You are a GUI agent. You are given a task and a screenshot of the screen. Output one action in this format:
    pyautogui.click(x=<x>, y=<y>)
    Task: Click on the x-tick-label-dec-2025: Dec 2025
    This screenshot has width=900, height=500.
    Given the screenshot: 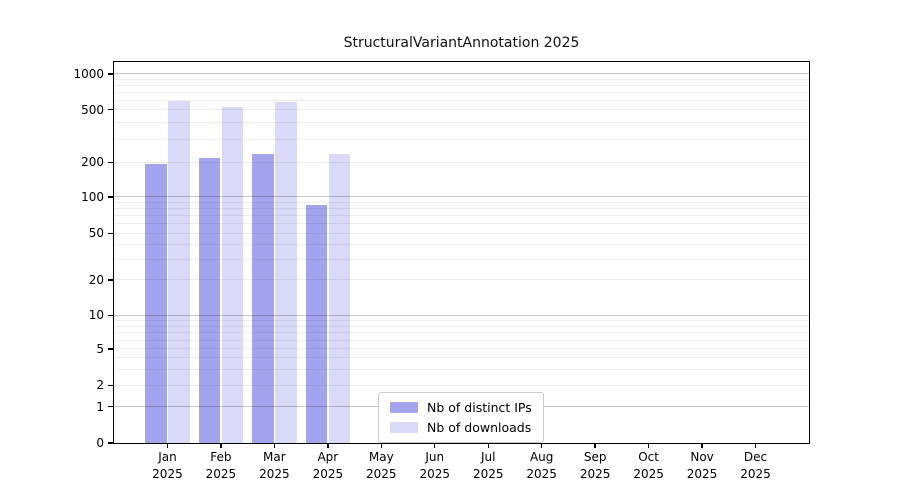 What is the action you would take?
    pyautogui.click(x=756, y=466)
    